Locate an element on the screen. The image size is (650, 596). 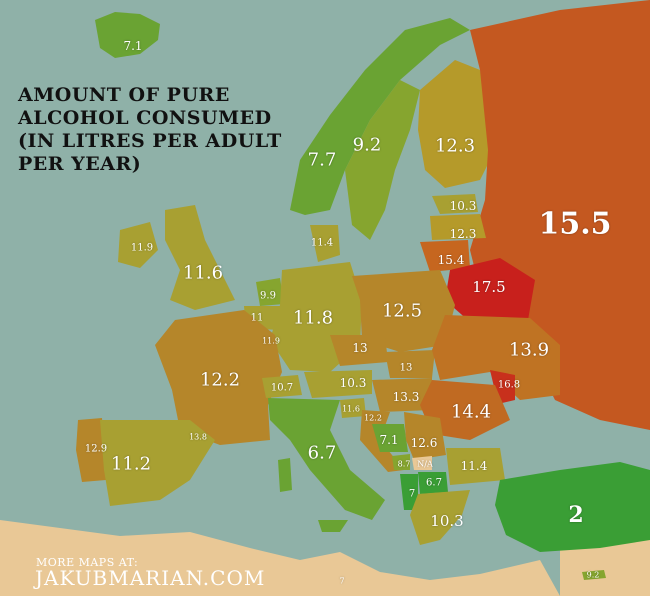
norway-shape is located at coordinates (380, 116).